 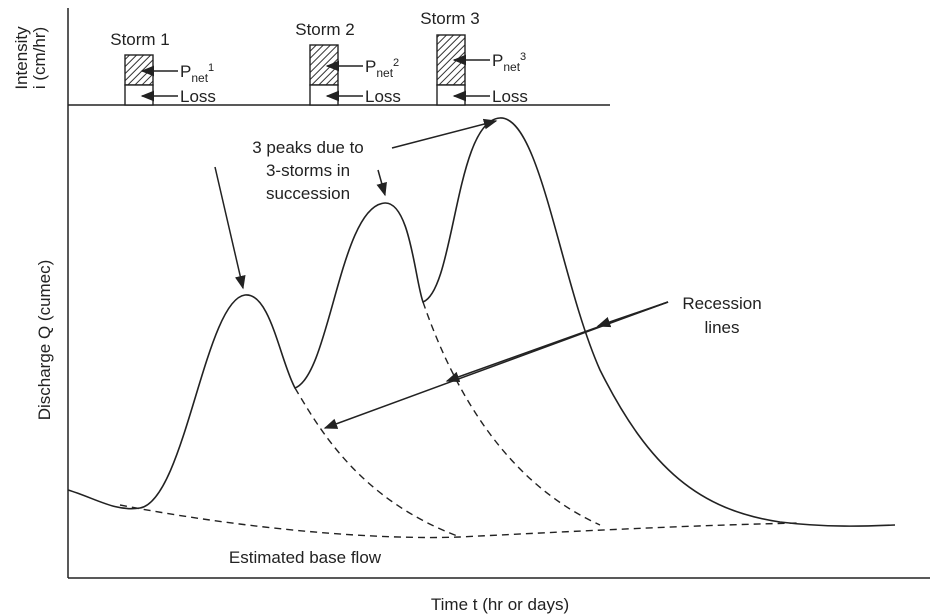 I want to click on intensity-label: i (cm/hr), so click(x=39, y=58).